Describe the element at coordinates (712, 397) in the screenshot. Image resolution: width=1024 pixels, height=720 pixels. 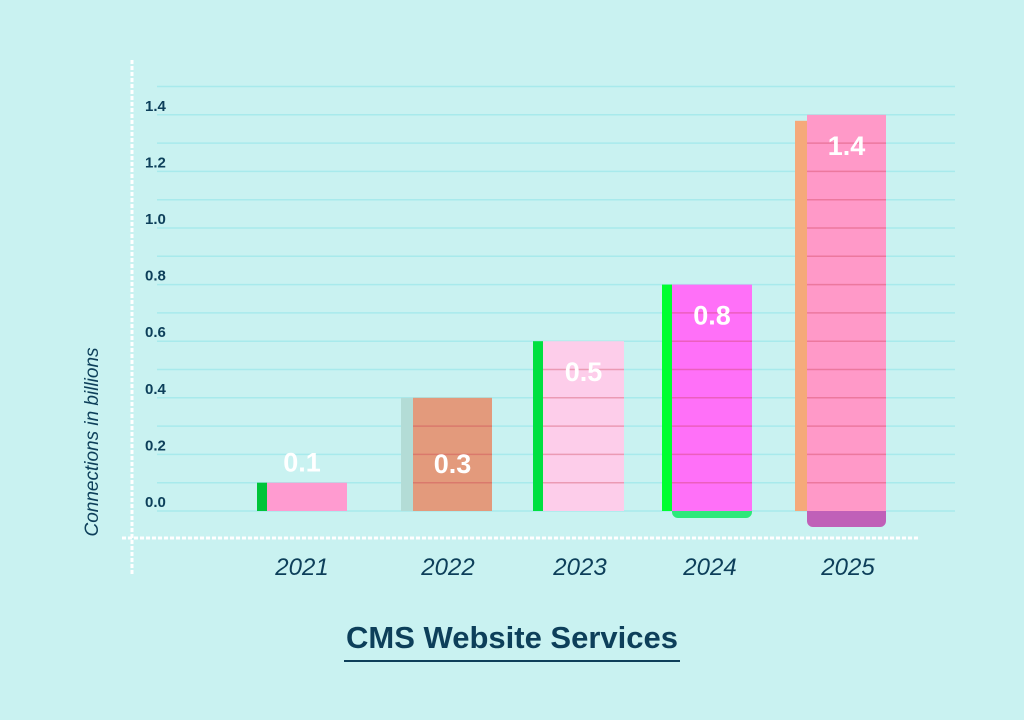
I see `bar-2024` at that location.